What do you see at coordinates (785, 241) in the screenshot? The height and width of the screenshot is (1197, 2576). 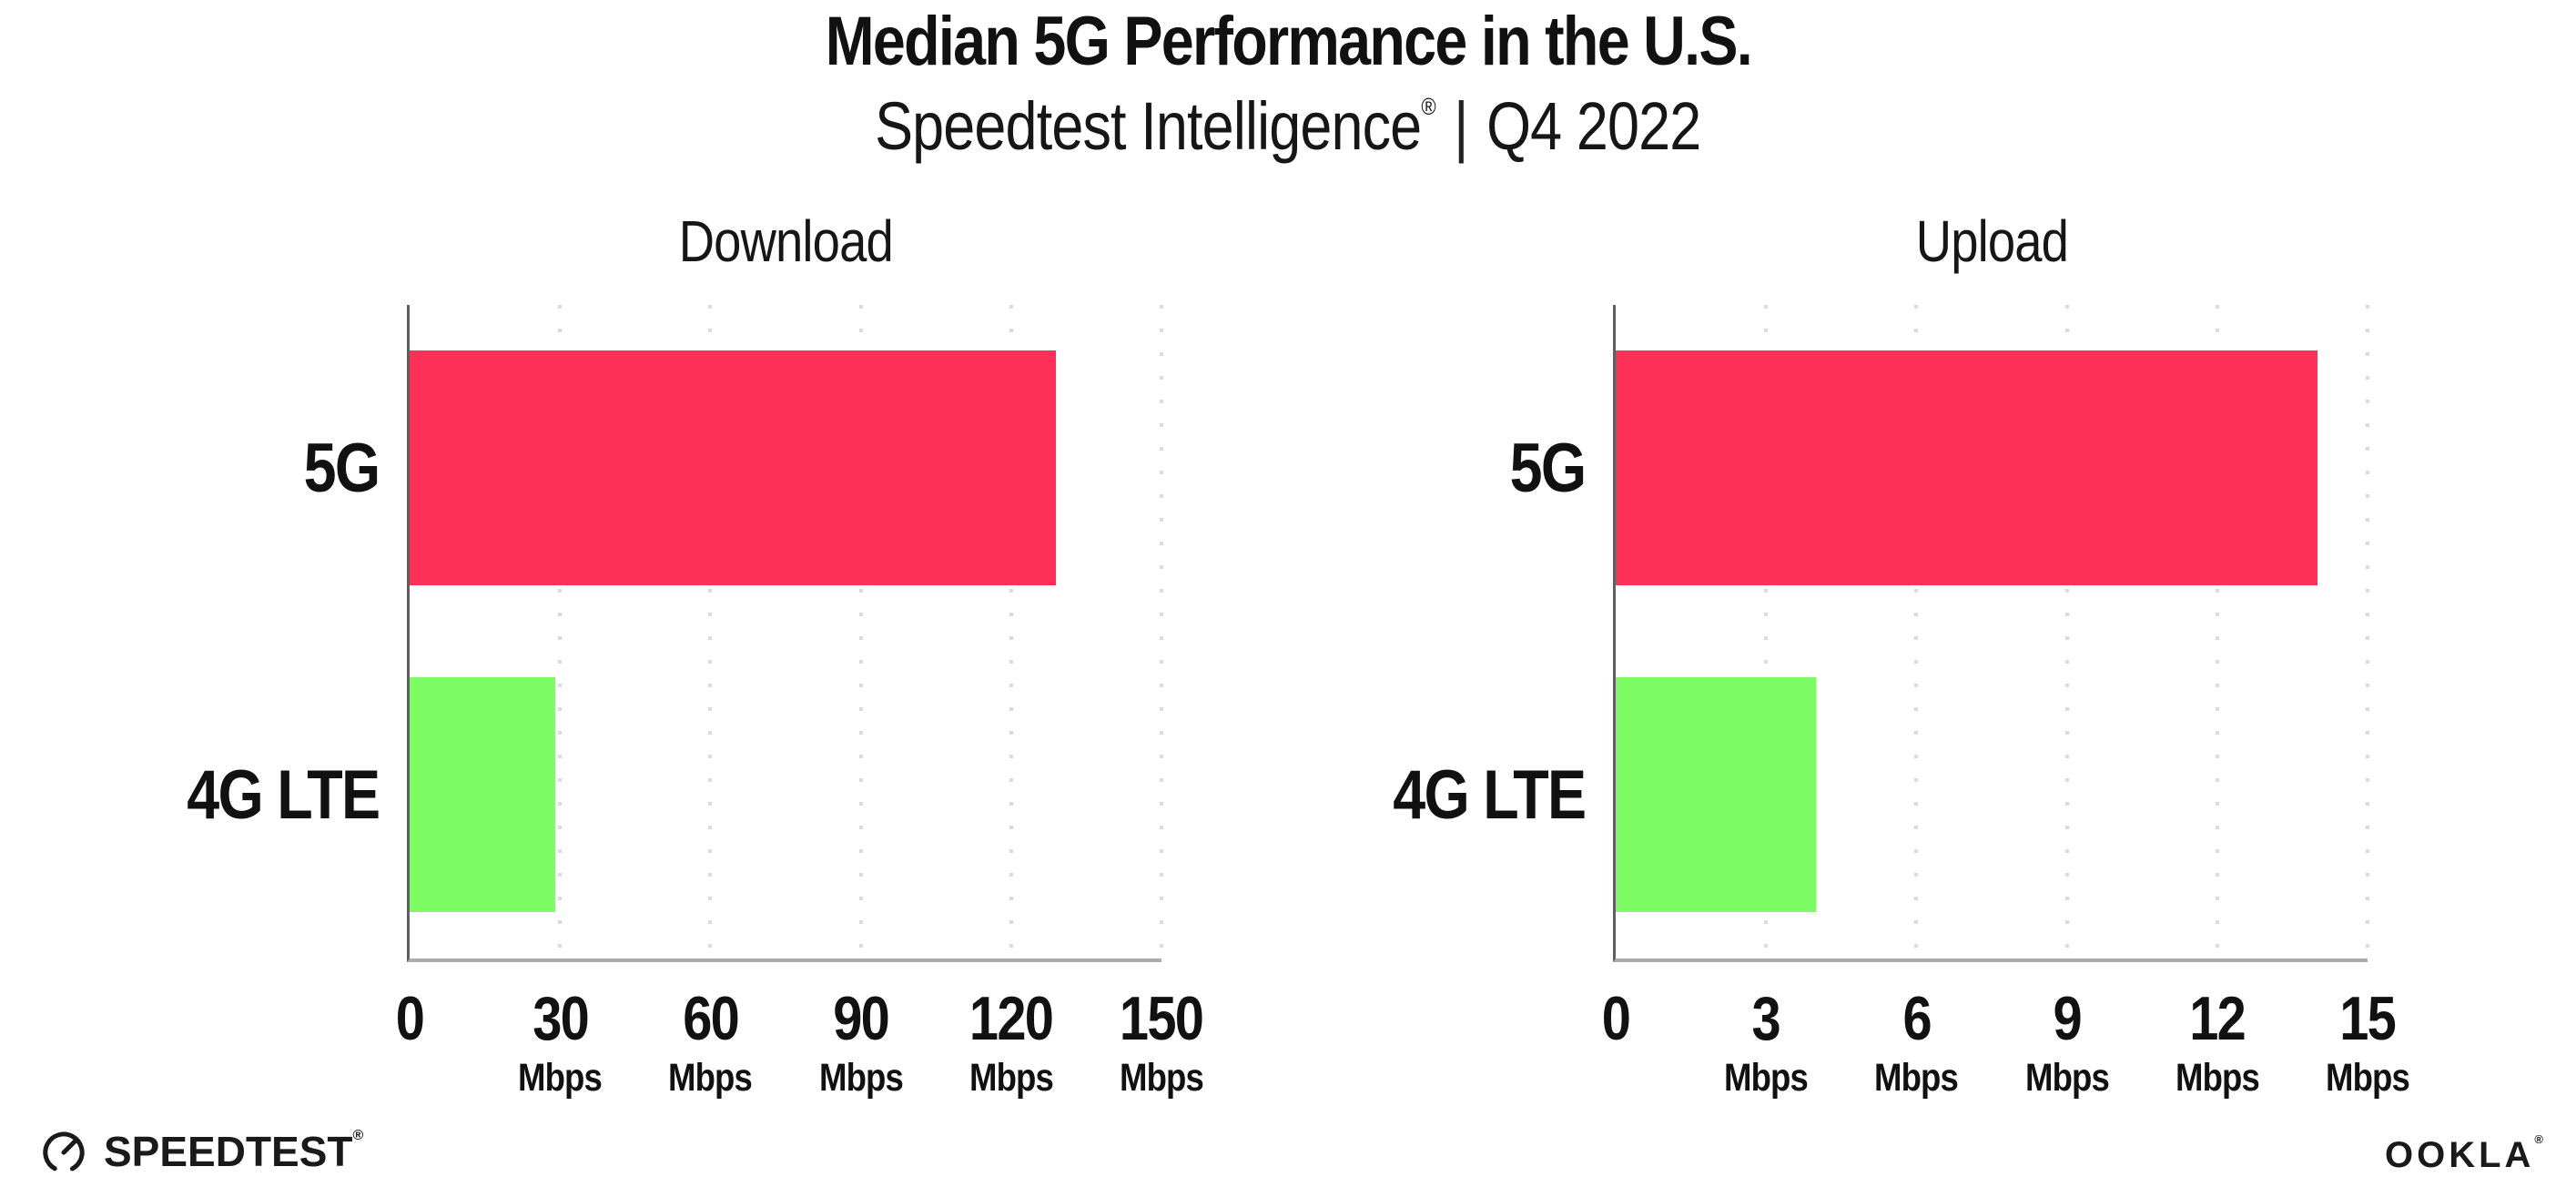 I see `download-chart-title: Download` at bounding box center [785, 241].